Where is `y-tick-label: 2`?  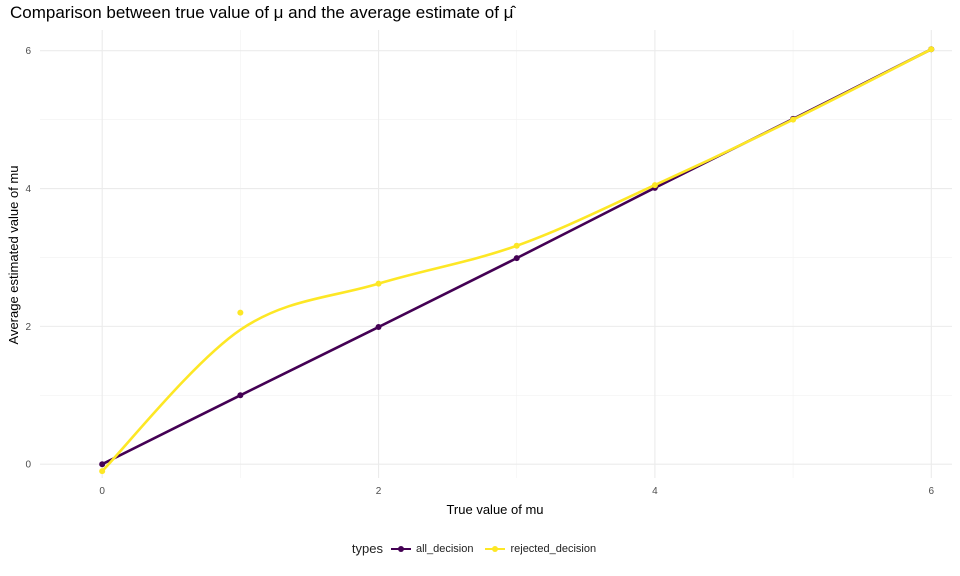 y-tick-label: 2 is located at coordinates (28, 327).